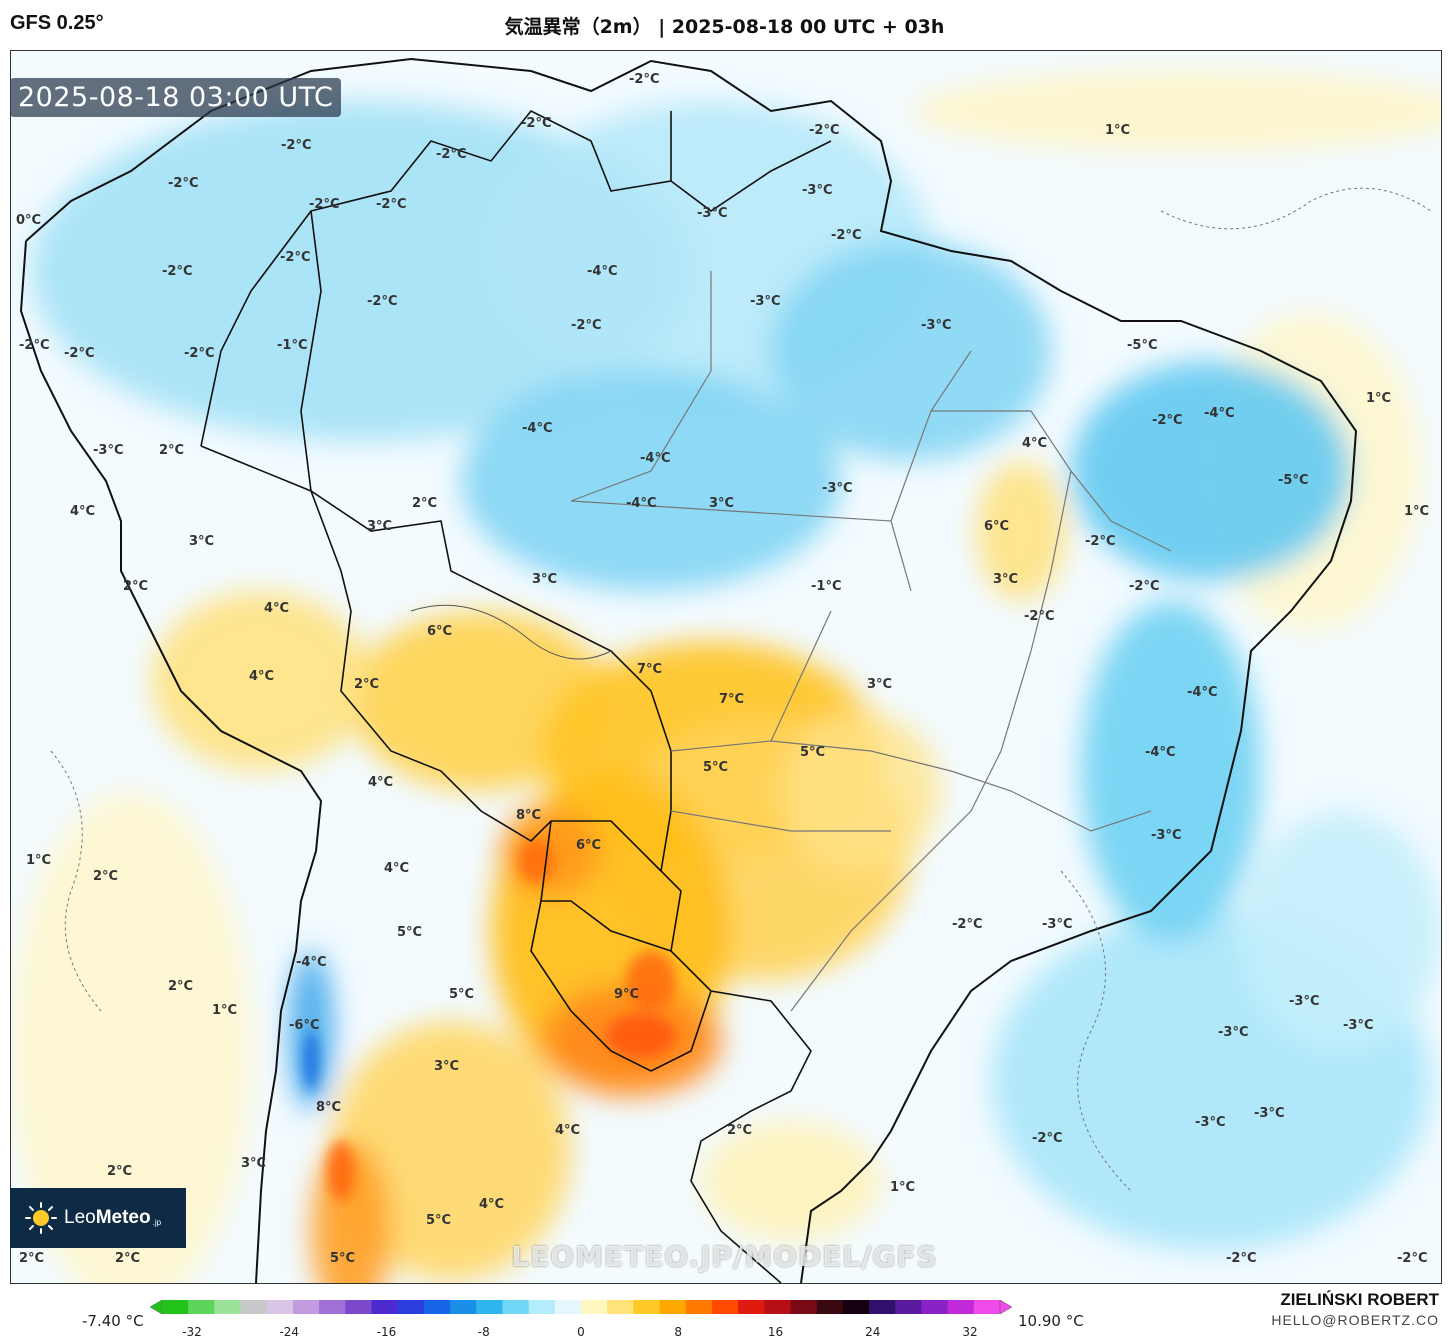 The height and width of the screenshot is (1339, 1449). Describe the element at coordinates (304, 1025) in the screenshot. I see `contour-label: -6°C` at that location.